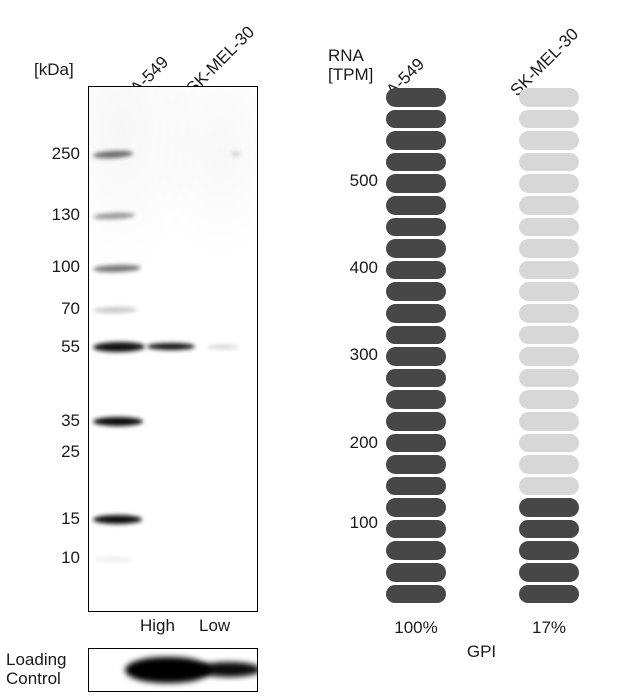 The image size is (643, 697). I want to click on mw-marker-70: 70, so click(70, 308).